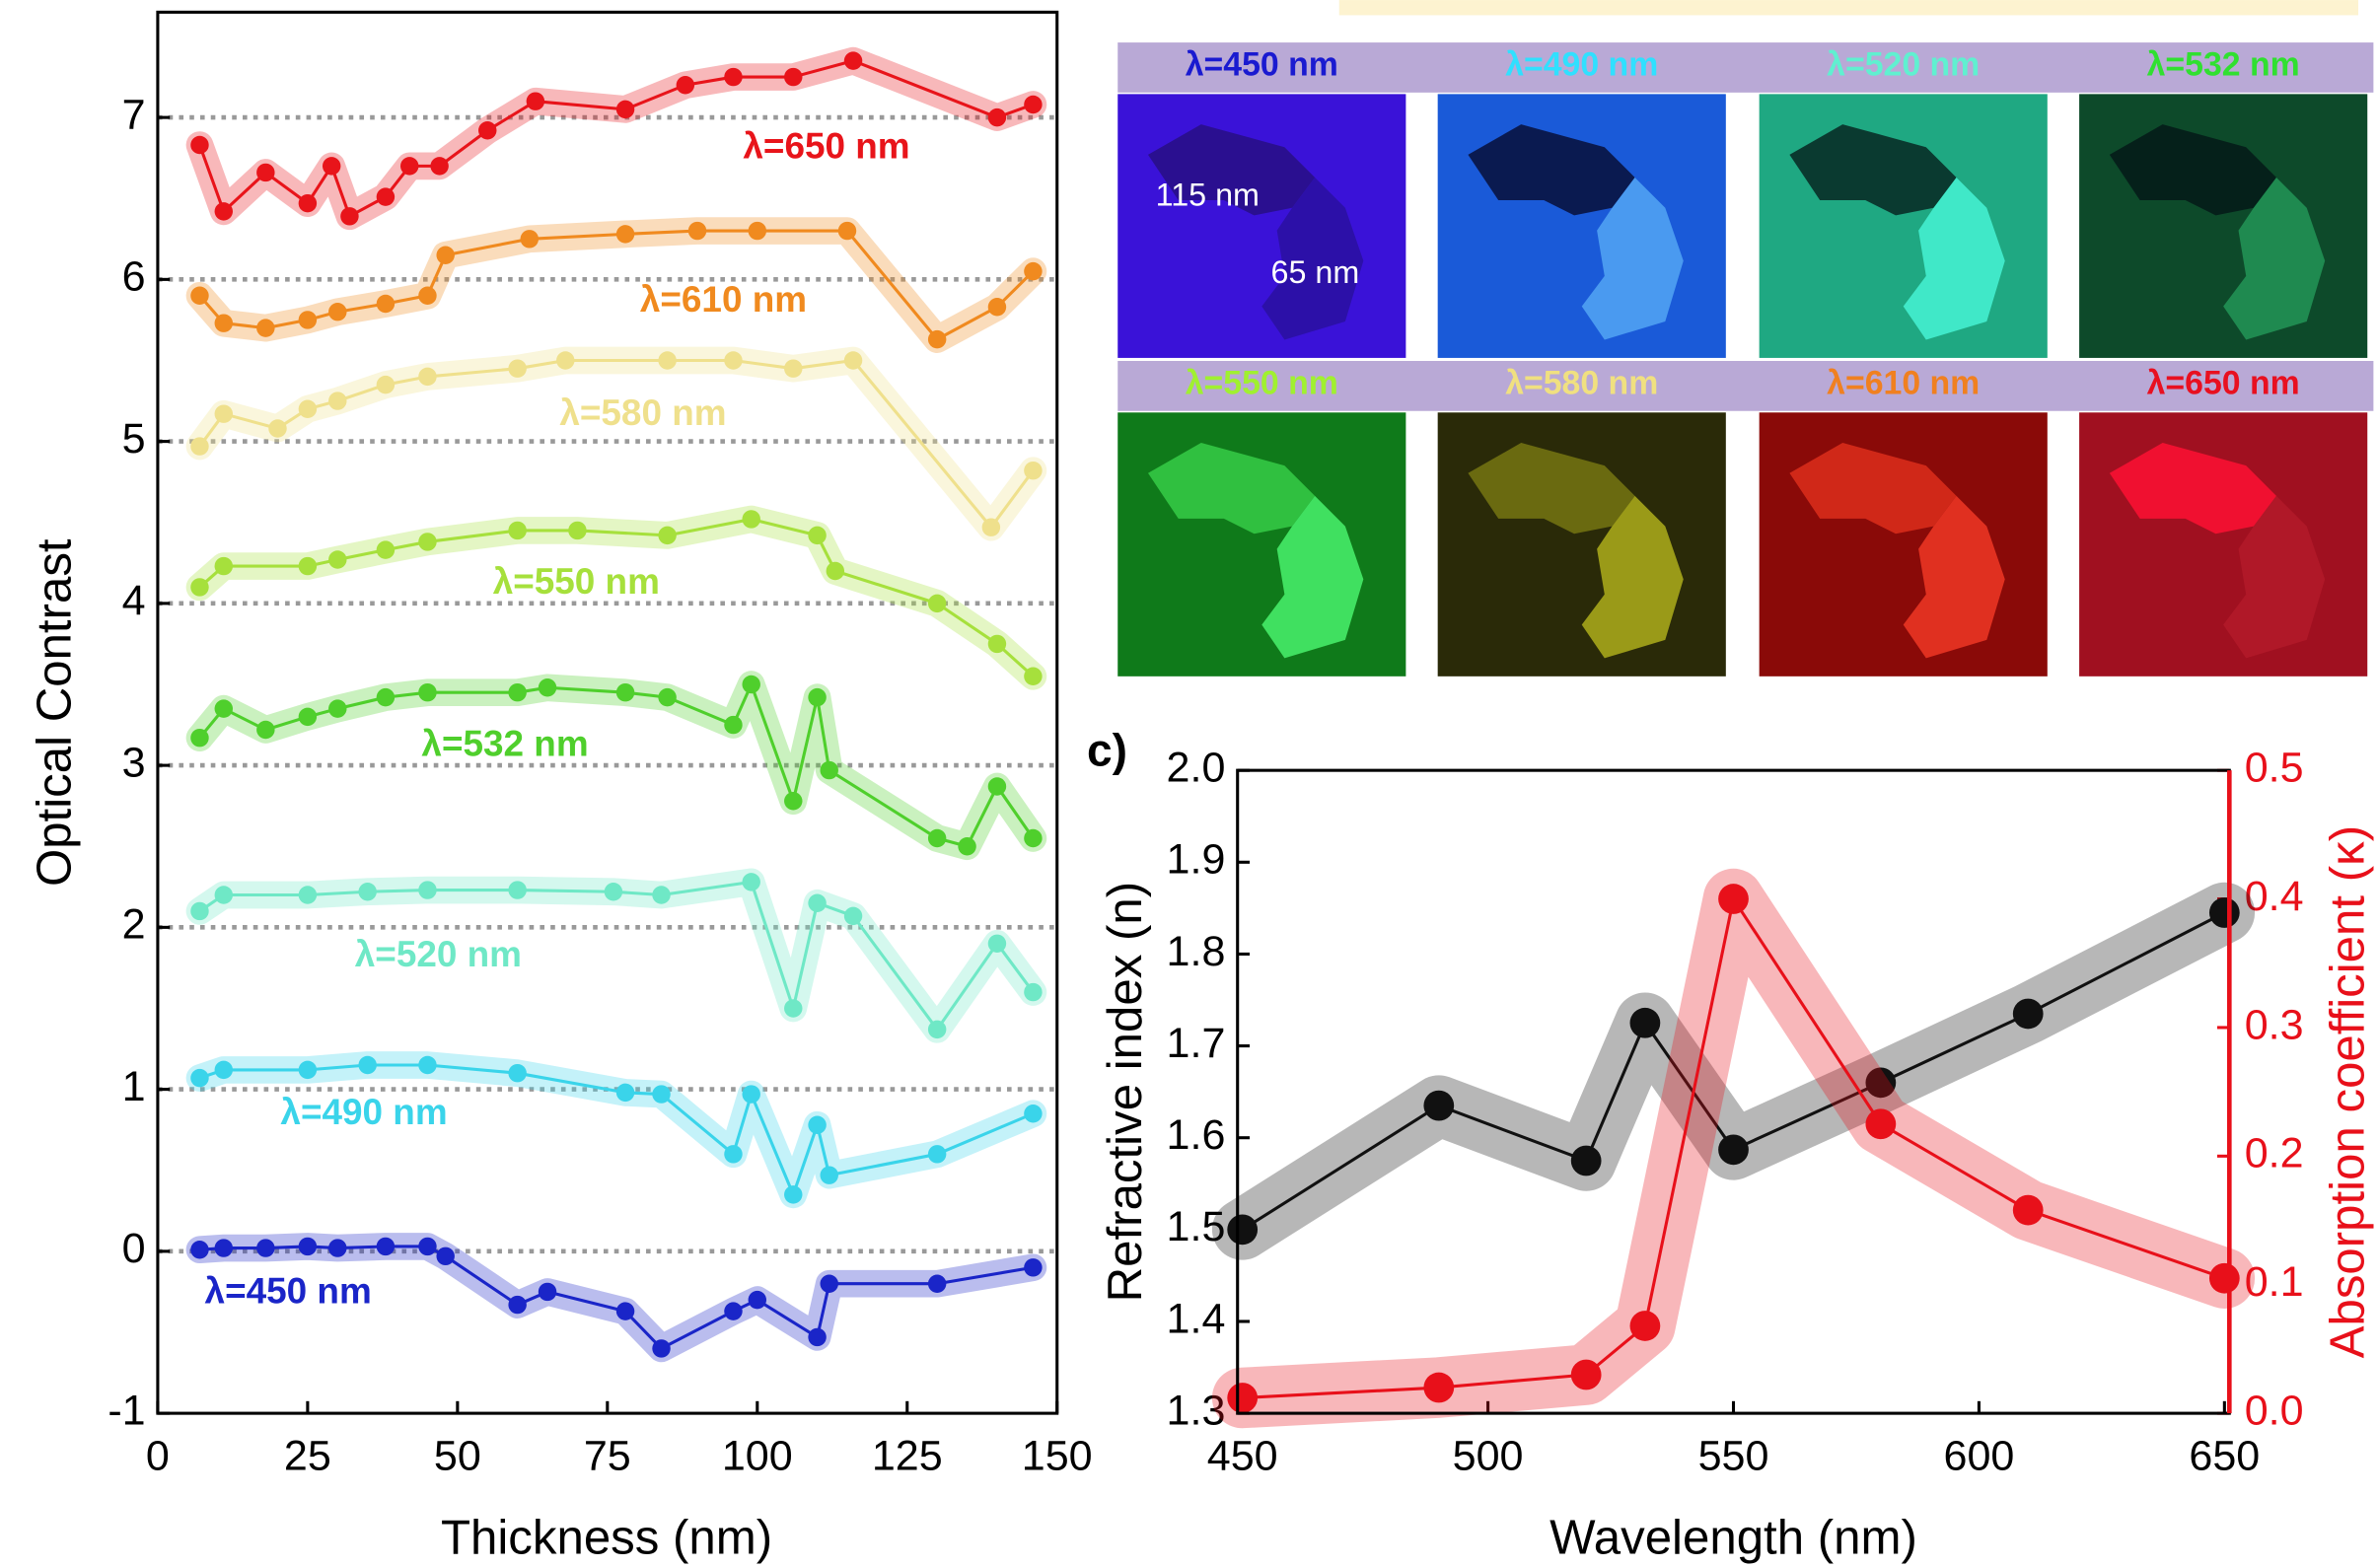 The height and width of the screenshot is (1568, 2378). What do you see at coordinates (1057, 1456) in the screenshot?
I see `x-tick-label: 150` at bounding box center [1057, 1456].